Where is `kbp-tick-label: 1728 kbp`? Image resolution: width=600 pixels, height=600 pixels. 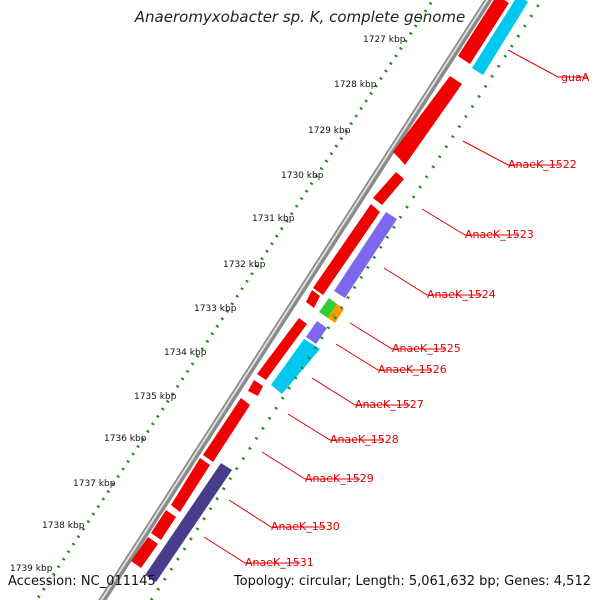 kbp-tick-label: 1728 kbp is located at coordinates (355, 85).